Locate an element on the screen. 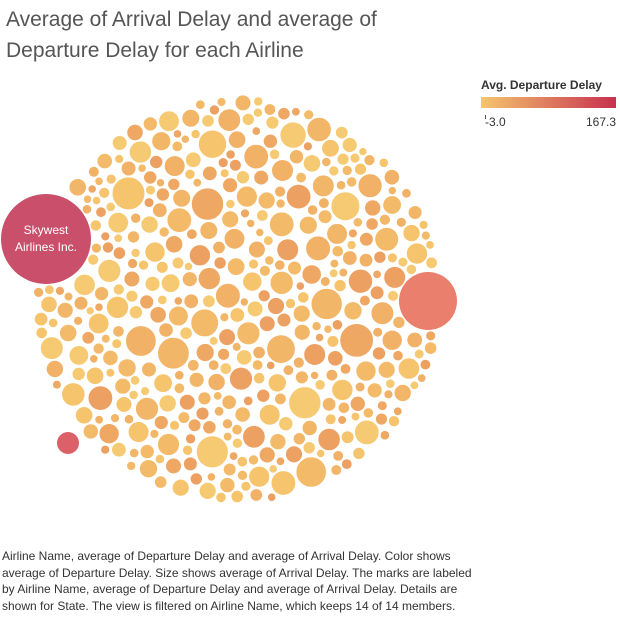  labeled-bubble-mark is located at coordinates (46, 239).